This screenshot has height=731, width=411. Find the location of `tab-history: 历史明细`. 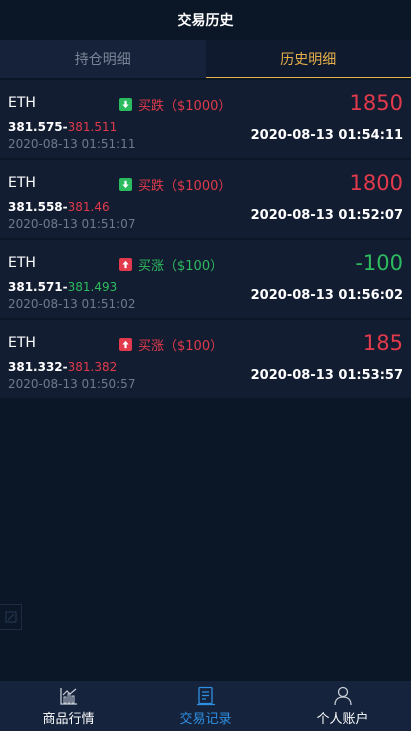

tab-history: 历史明细 is located at coordinates (308, 59).